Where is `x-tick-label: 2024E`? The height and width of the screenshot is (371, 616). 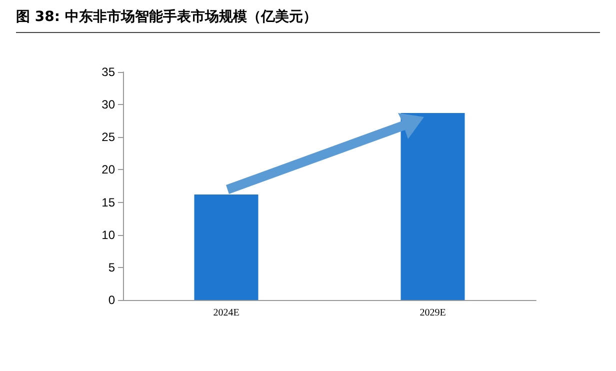 x-tick-label: 2024E is located at coordinates (226, 313).